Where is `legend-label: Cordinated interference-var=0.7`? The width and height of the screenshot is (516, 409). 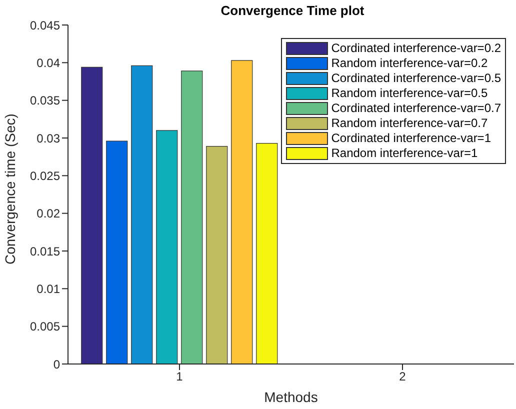 legend-label: Cordinated interference-var=0.7 is located at coordinates (416, 108).